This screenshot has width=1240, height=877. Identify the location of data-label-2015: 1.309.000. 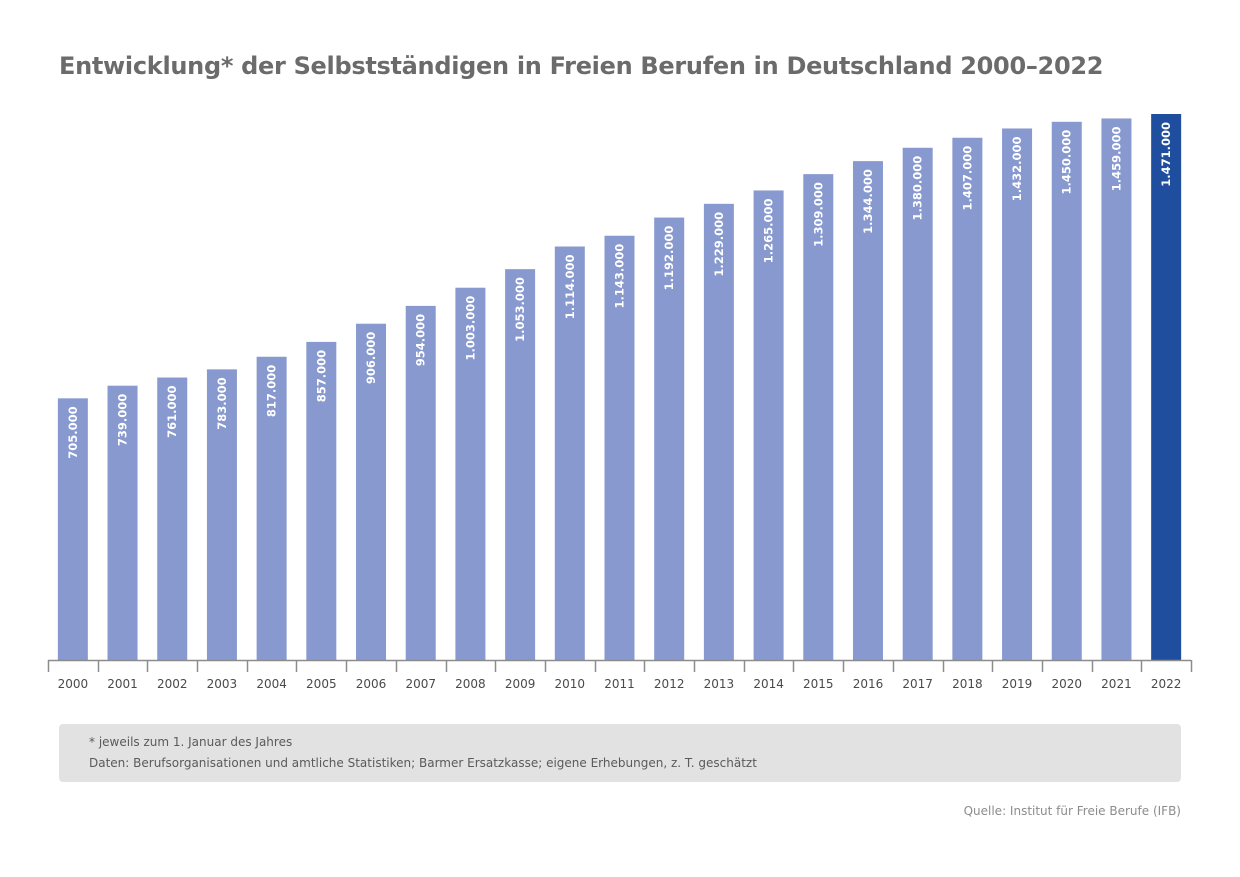
(818, 214).